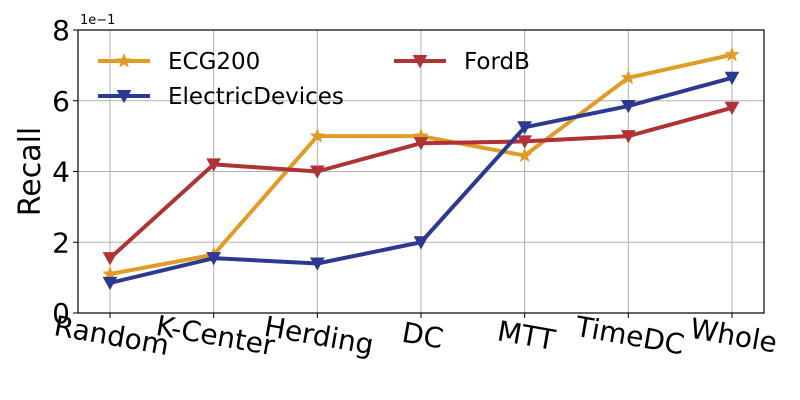 The image size is (800, 400). What do you see at coordinates (97, 20) in the screenshot?
I see `y-scale-exponent: 1e−1` at bounding box center [97, 20].